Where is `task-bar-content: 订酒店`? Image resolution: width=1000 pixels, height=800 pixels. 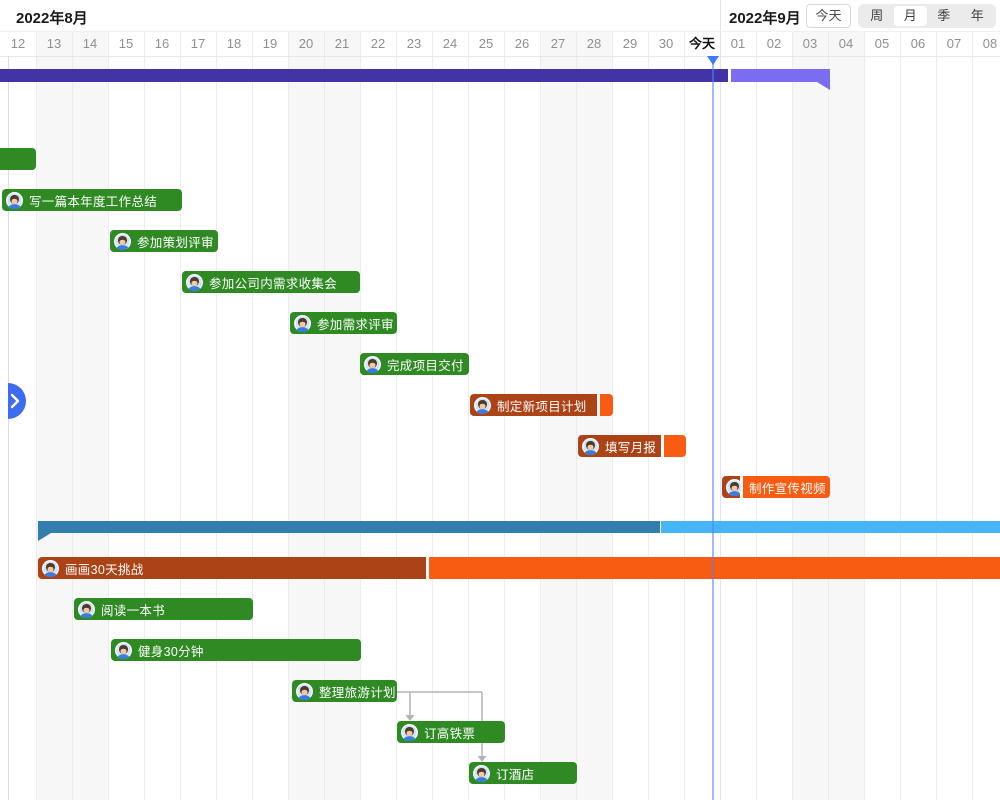
task-bar-content: 订酒店 is located at coordinates (503, 773).